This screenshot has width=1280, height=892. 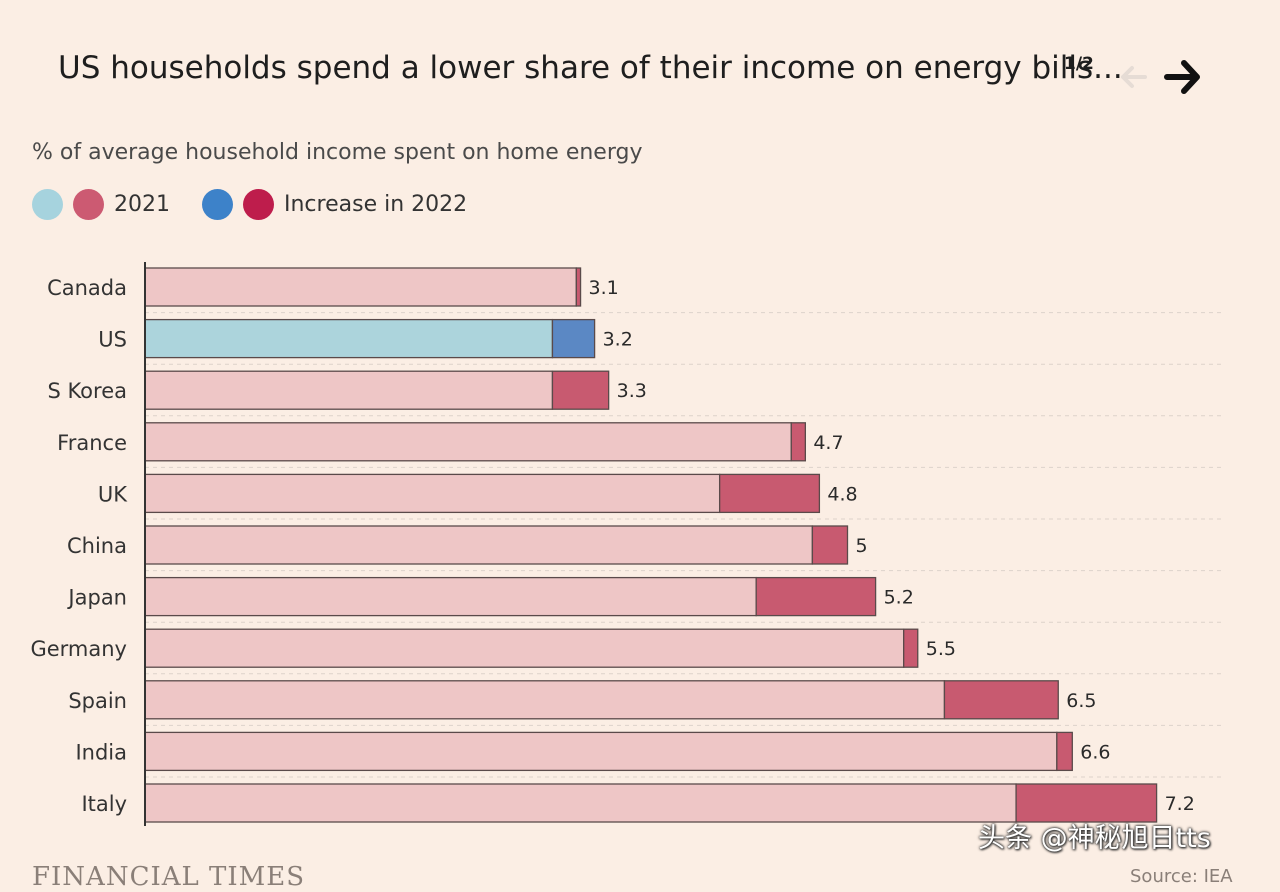 I want to click on previous-button, so click(x=1133, y=77).